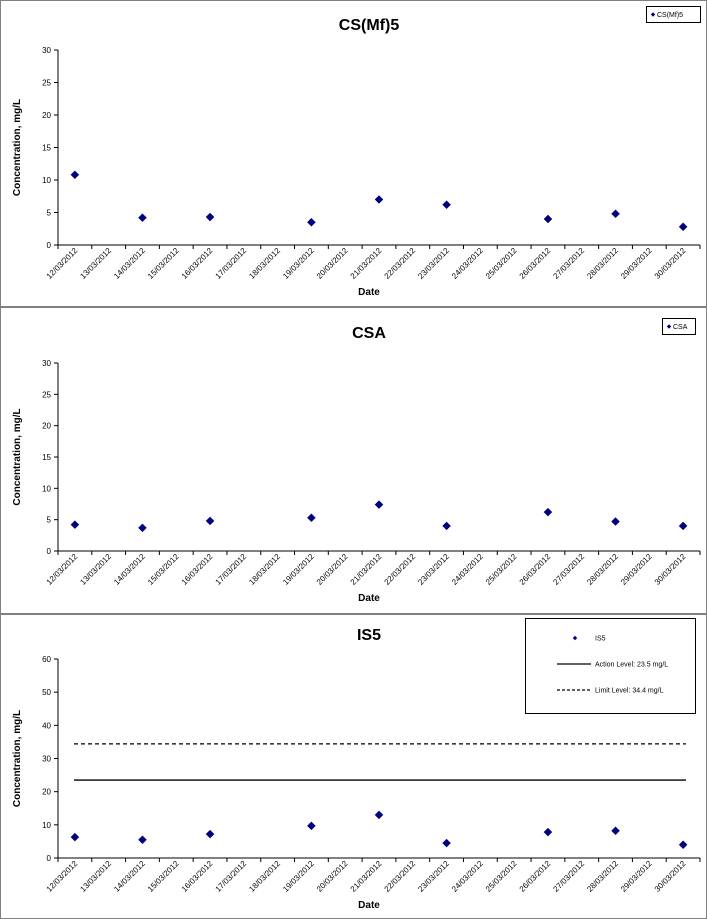 The width and height of the screenshot is (707, 919). What do you see at coordinates (46, 725) in the screenshot?
I see `y-tick-label: 40` at bounding box center [46, 725].